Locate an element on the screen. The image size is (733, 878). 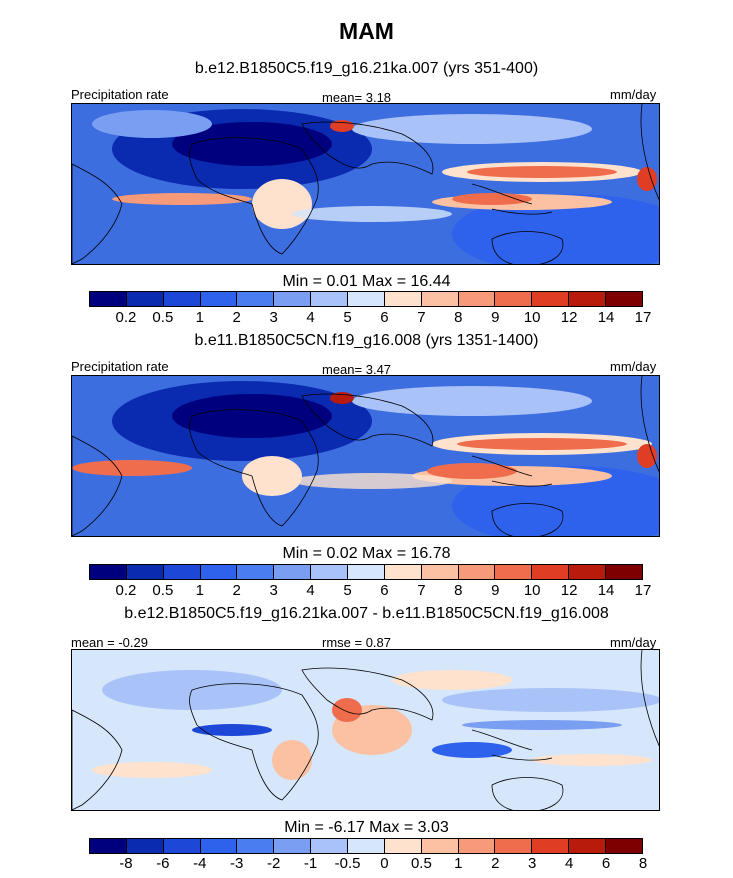
colorbar-tick-label: 7 is located at coordinates (421, 317).